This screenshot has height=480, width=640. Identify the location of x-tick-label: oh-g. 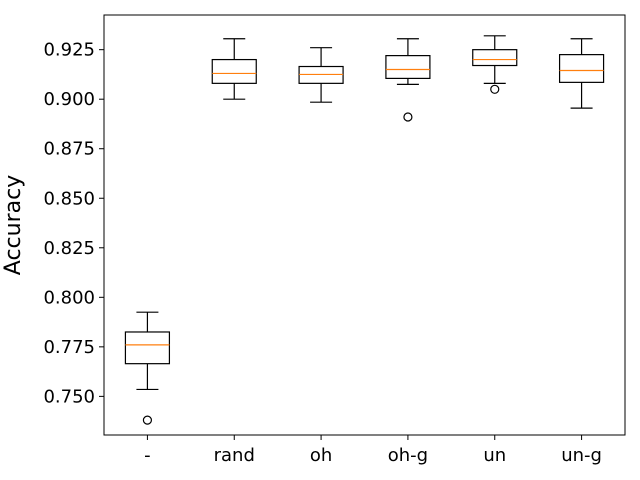
(408, 455).